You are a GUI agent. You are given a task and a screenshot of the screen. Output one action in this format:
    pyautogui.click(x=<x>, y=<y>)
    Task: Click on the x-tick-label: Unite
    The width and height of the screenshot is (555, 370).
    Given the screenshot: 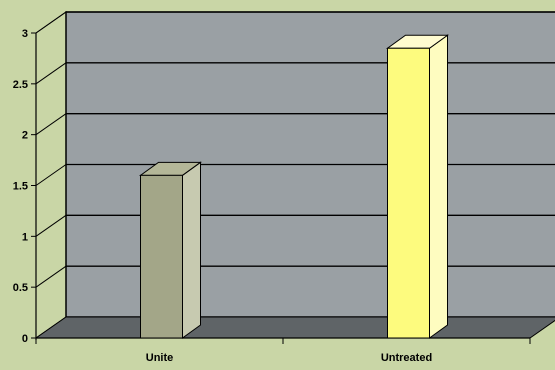 What is the action you would take?
    pyautogui.click(x=160, y=358)
    